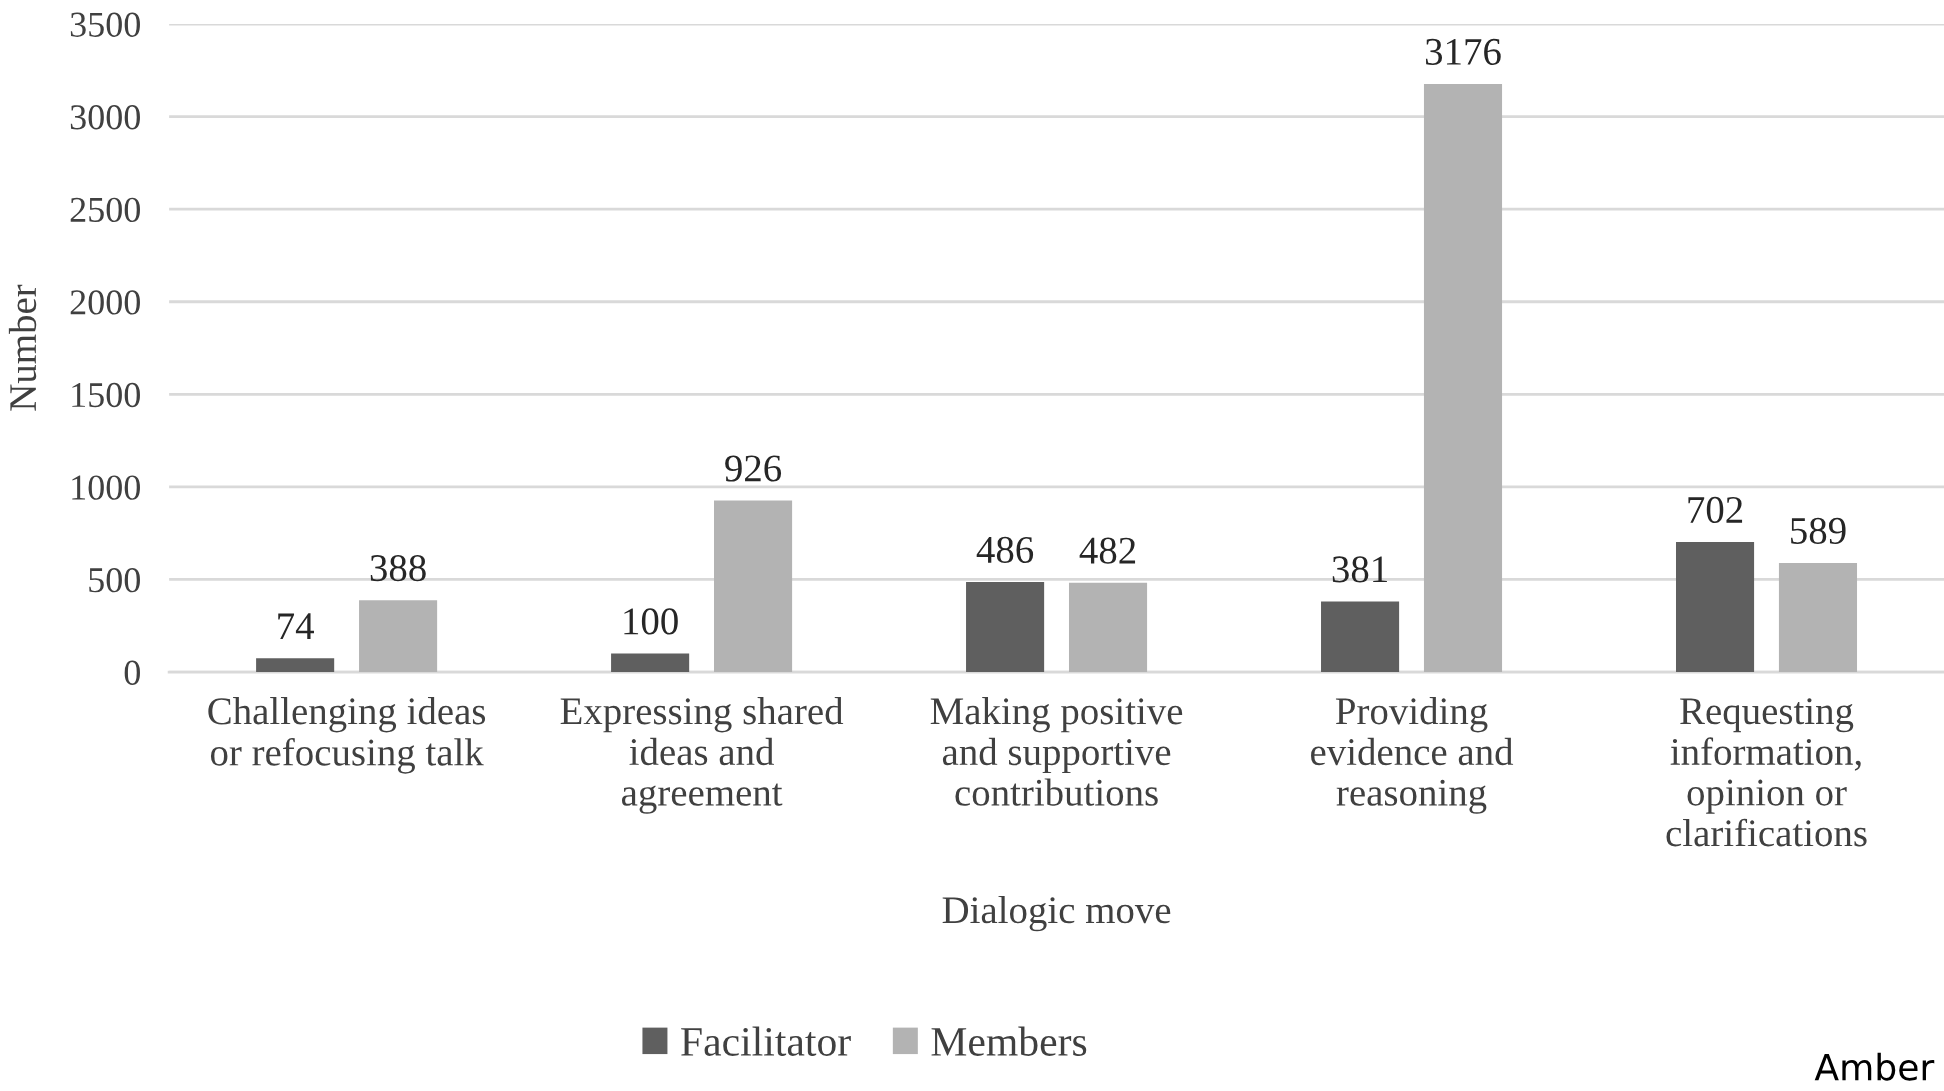 This screenshot has height=1091, width=1944. Describe the element at coordinates (106, 487) in the screenshot. I see `y-tick-label: 1000` at that location.